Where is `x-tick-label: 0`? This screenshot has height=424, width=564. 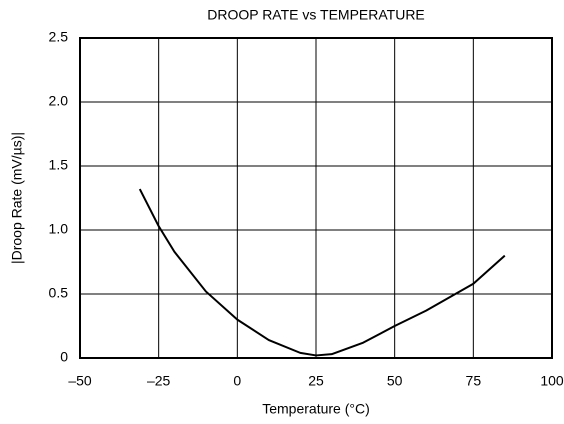 x-tick-label: 0 is located at coordinates (237, 381).